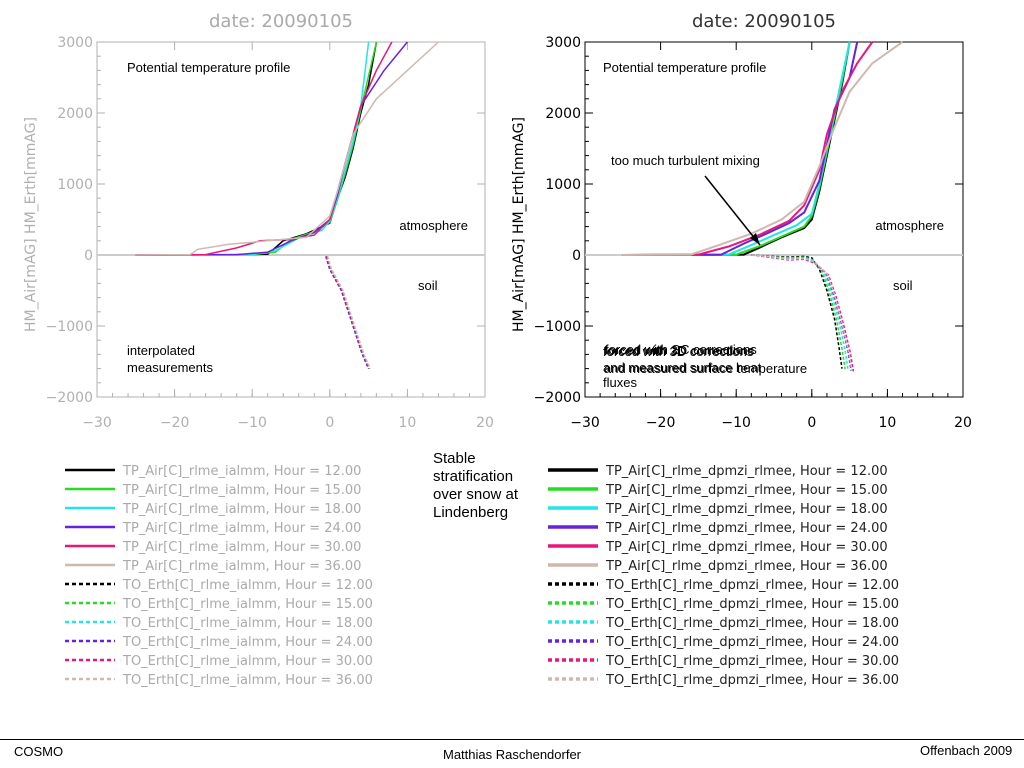 Image resolution: width=1024 pixels, height=768 pixels. I want to click on panel2-overlap-label: forced with SC corrections, so click(681, 349).